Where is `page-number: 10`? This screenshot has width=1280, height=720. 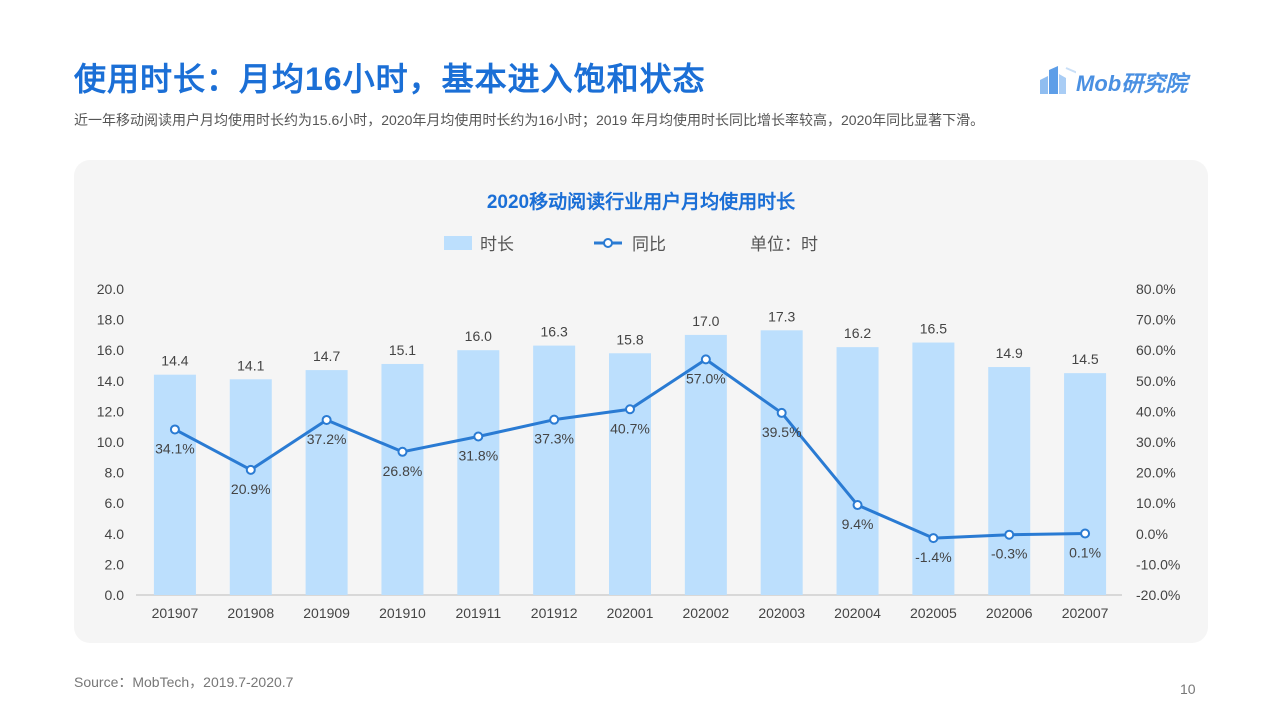 page-number: 10 is located at coordinates (1188, 689).